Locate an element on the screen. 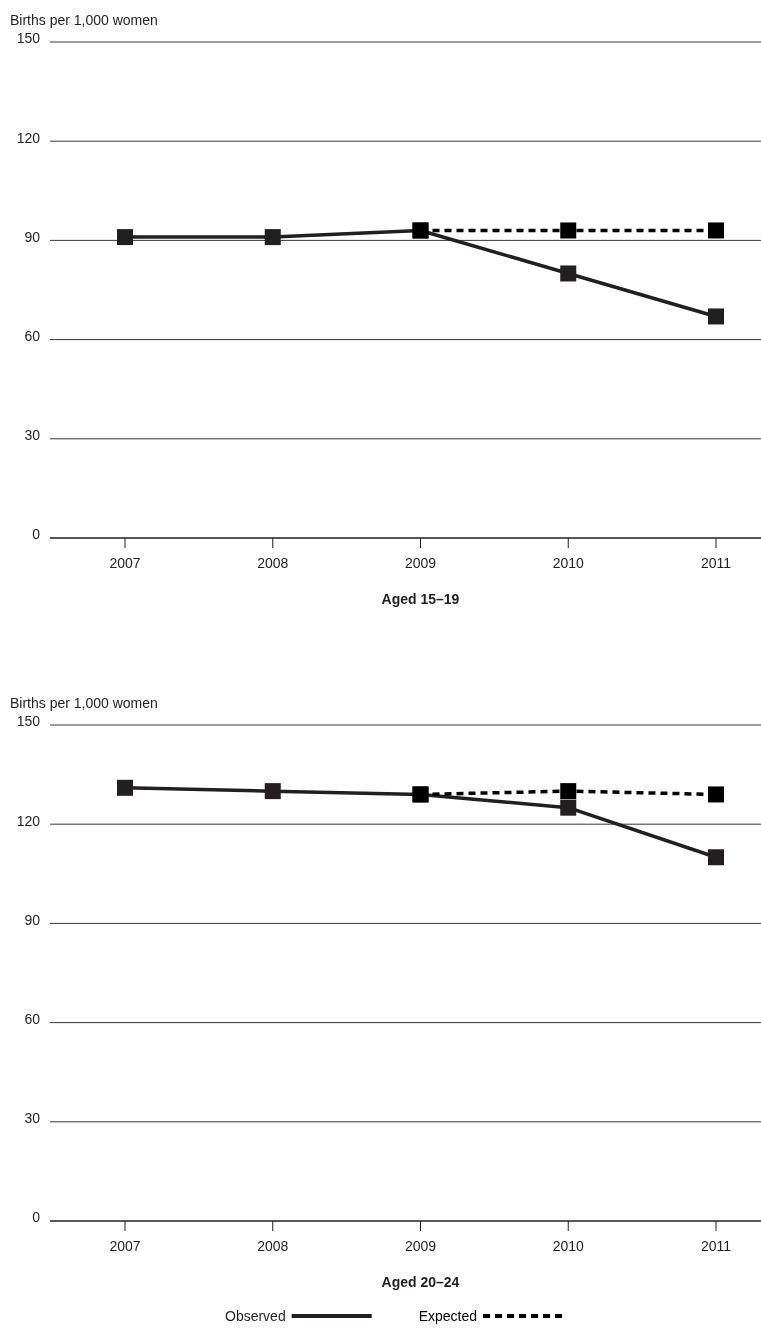 This screenshot has width=761, height=1343. text: Expected is located at coordinates (448, 1316).